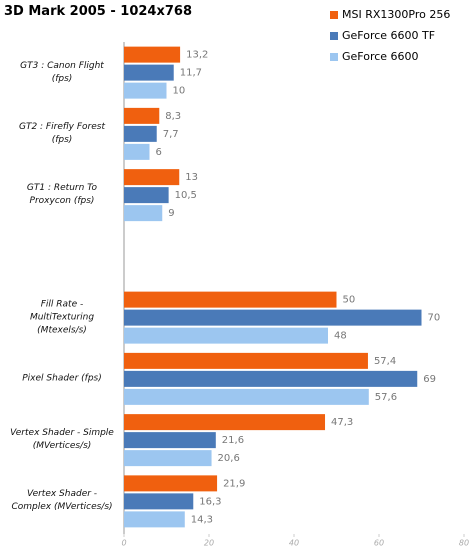 This screenshot has height=551, width=476. I want to click on y-tick-label: Vertex Shader - Simple (MVertices/s), so click(62, 440).